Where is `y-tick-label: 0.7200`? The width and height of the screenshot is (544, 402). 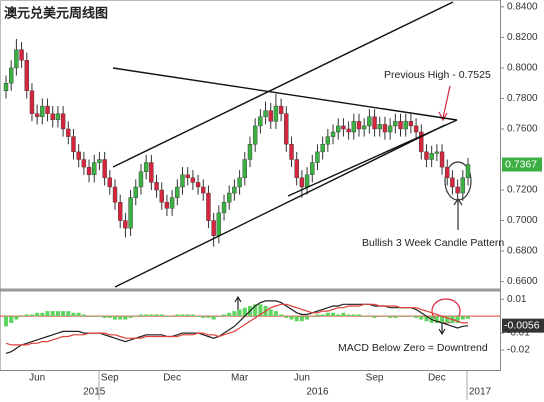
y-tick-label: 0.7200 is located at coordinates (522, 190).